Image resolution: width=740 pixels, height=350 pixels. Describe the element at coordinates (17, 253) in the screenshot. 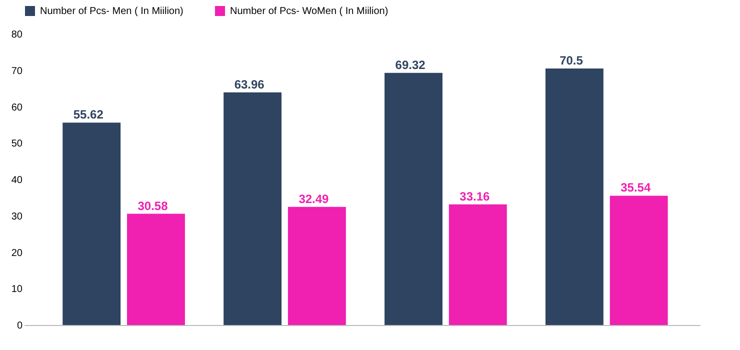

I see `y-tick-label: 20` at that location.